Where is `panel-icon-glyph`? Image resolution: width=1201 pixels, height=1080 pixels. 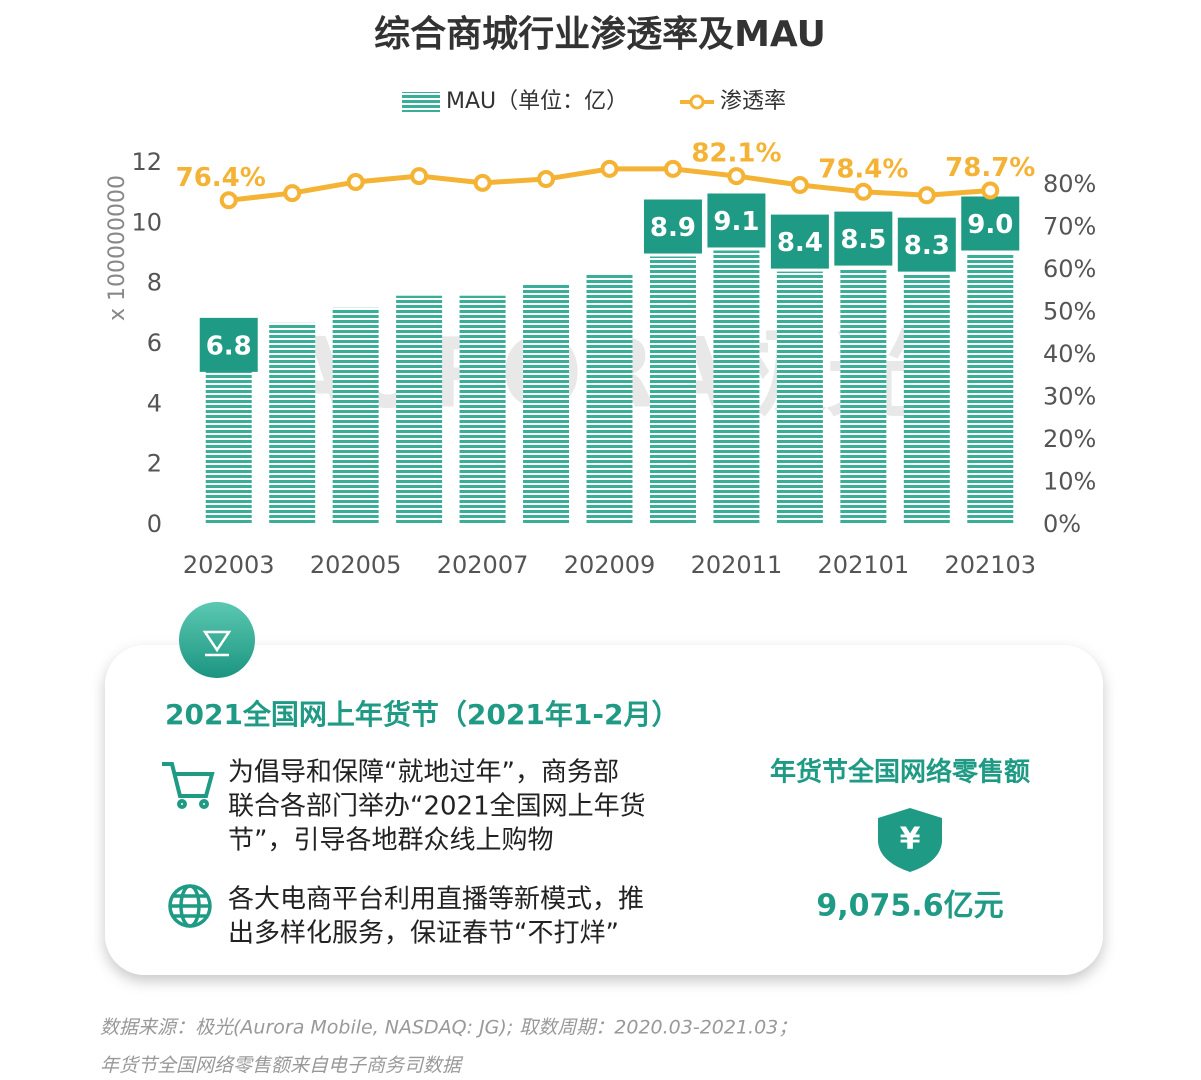 panel-icon-glyph is located at coordinates (217, 643).